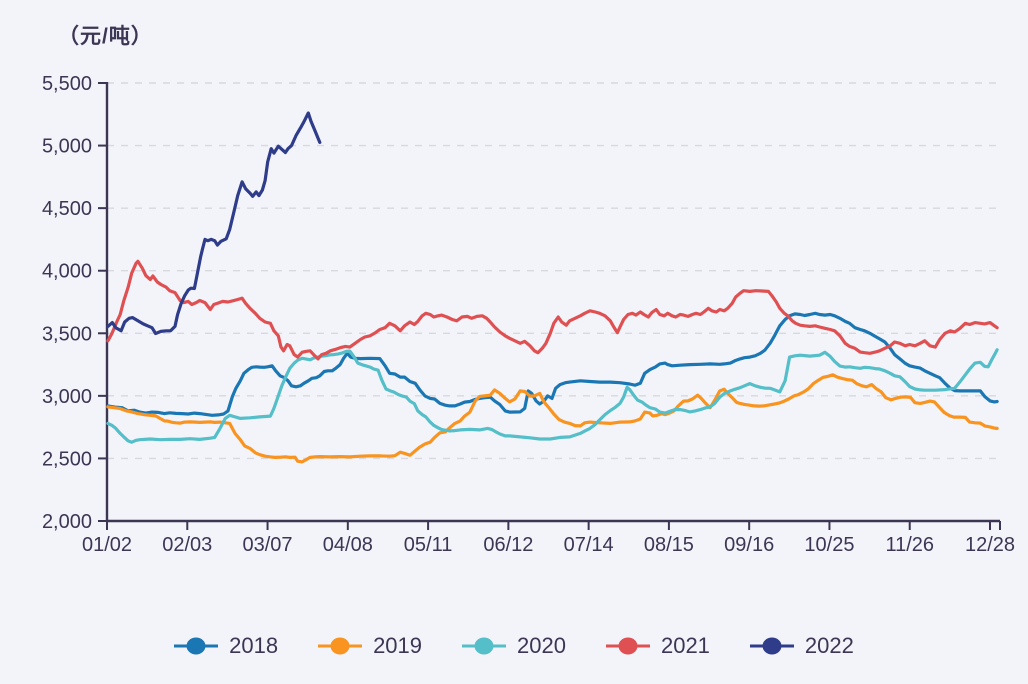  Describe the element at coordinates (552, 310) in the screenshot. I see `series-line-2021` at that location.